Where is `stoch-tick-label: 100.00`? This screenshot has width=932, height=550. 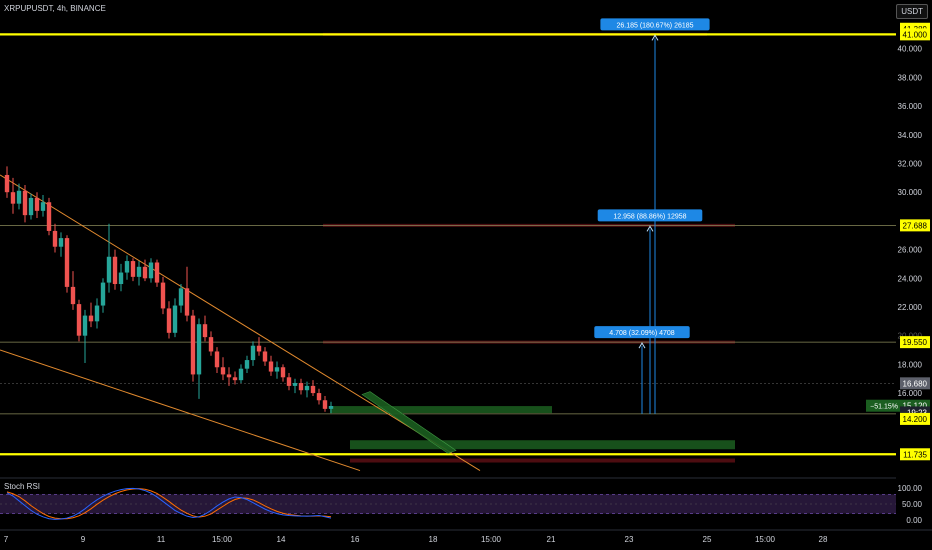
stoch-tick-label: 100.00 is located at coordinates (910, 488).